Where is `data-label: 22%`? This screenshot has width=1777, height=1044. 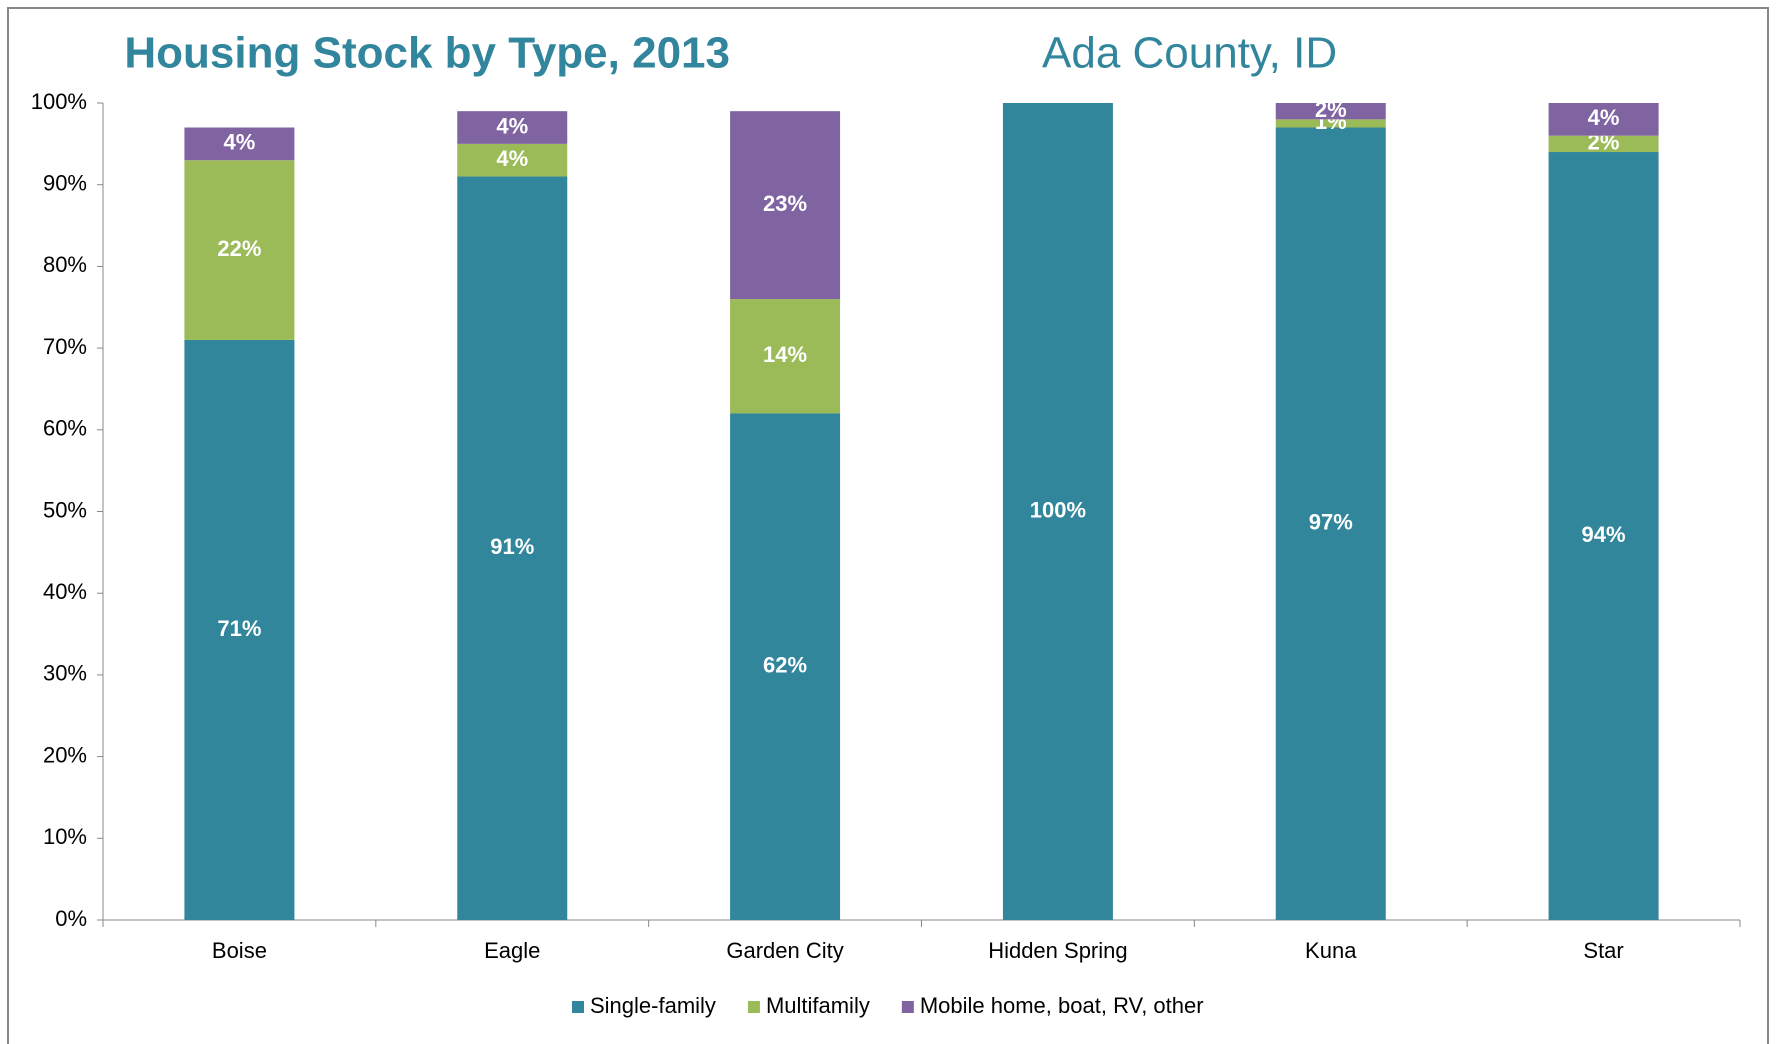
data-label: 22% is located at coordinates (239, 248).